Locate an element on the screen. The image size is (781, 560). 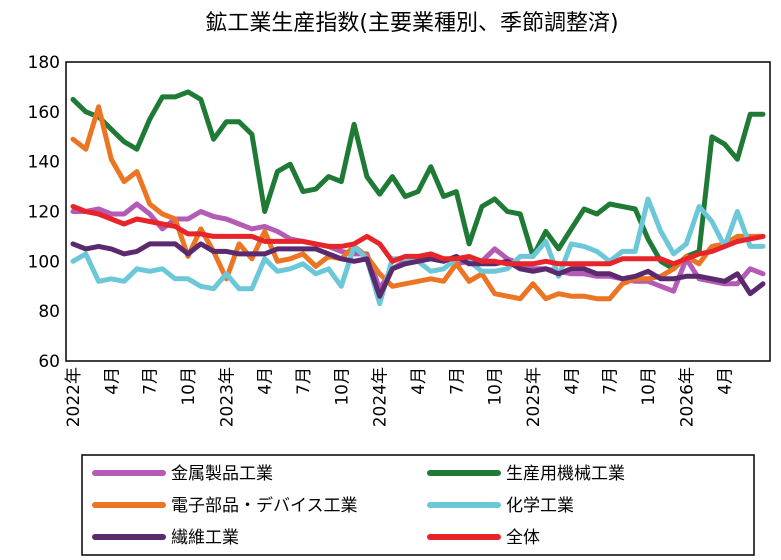
y-tick-label: 80 is located at coordinates (49, 312).